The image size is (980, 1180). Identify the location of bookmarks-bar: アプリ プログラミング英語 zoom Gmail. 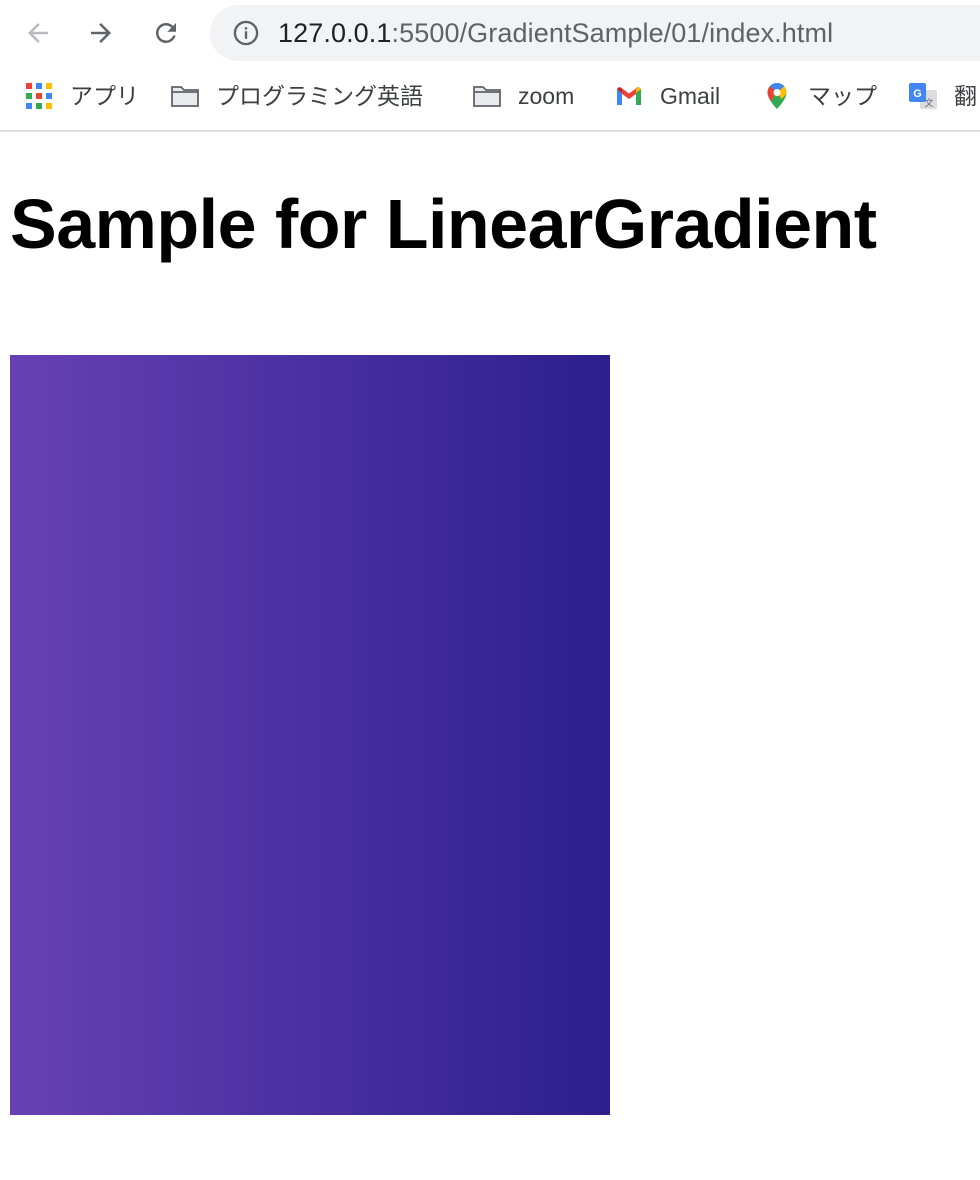
(490, 99).